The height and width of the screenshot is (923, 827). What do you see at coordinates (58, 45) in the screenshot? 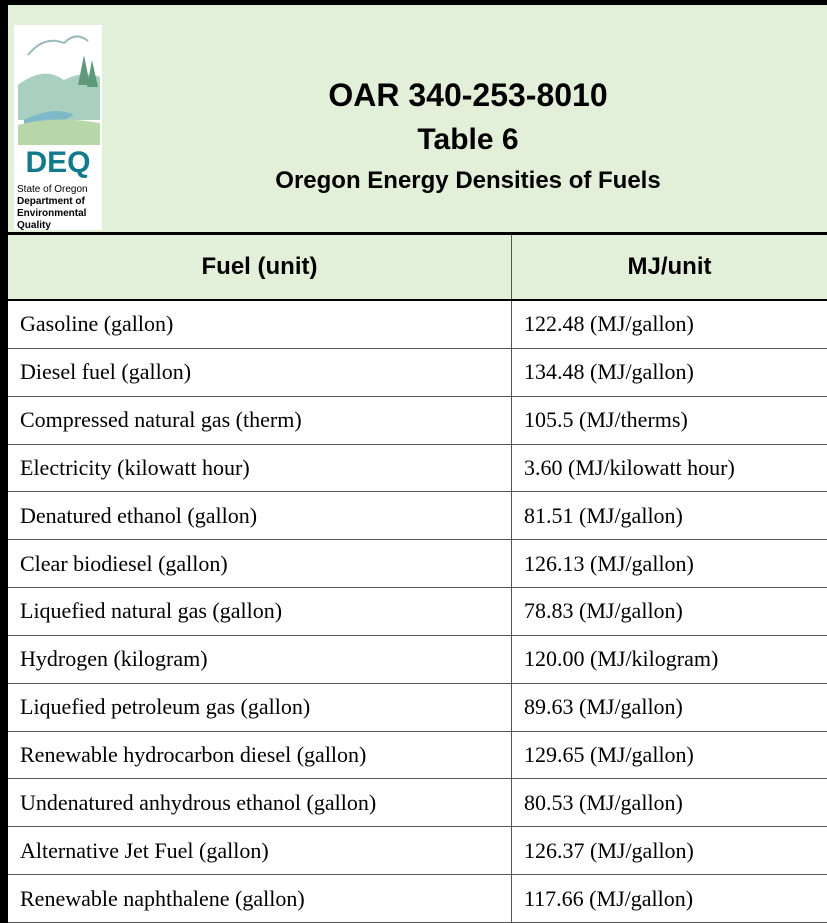
I see `cloud` at bounding box center [58, 45].